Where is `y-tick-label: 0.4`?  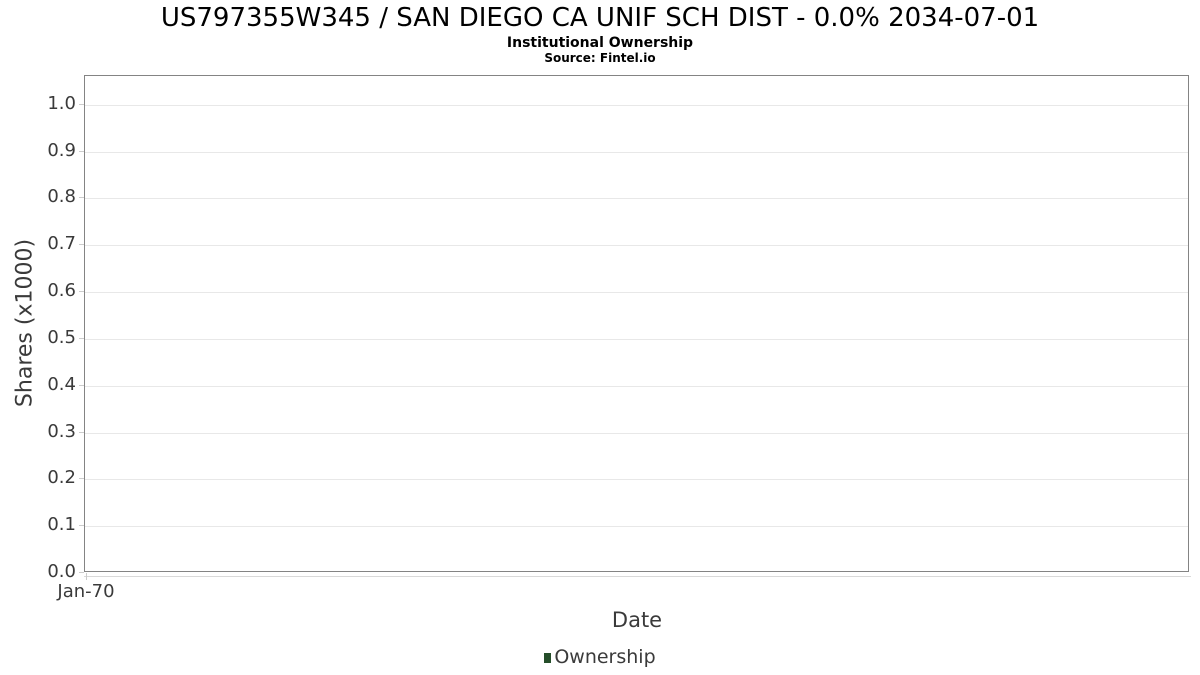
y-tick-label: 0.4 is located at coordinates (61, 384).